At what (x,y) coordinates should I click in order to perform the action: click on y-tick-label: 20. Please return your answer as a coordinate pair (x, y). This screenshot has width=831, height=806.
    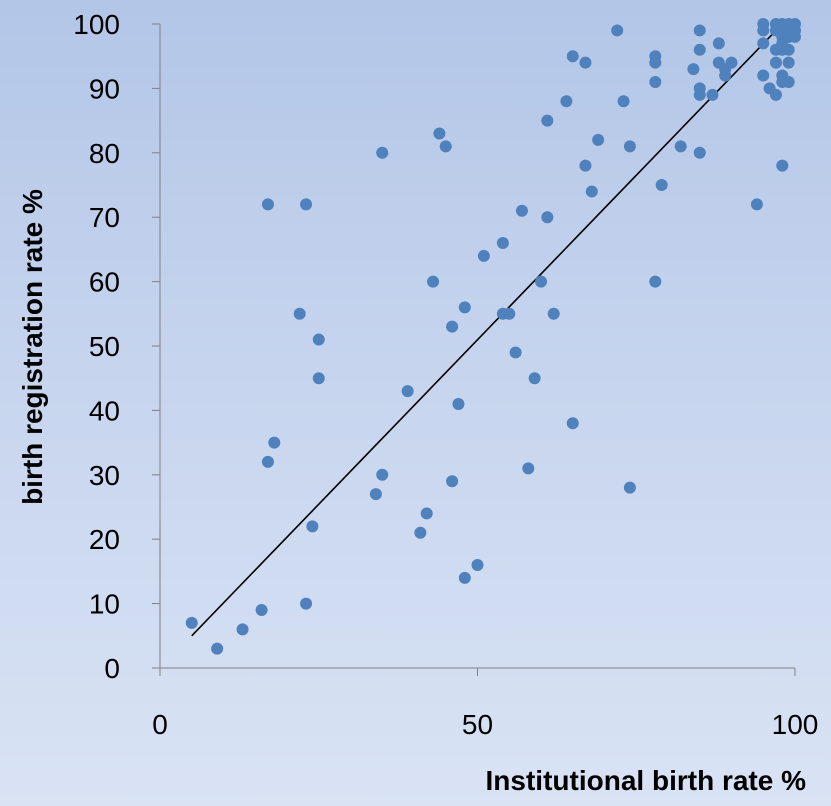
    Looking at the image, I should click on (104, 539).